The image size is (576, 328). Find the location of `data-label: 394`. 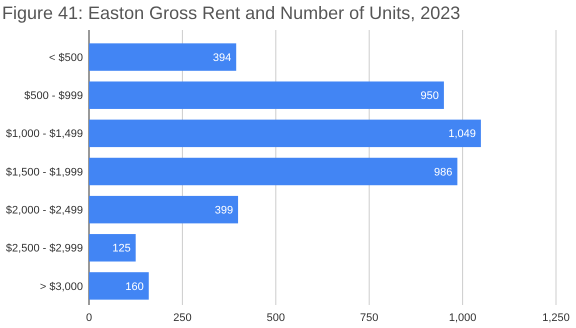

data-label: 394 is located at coordinates (222, 58).